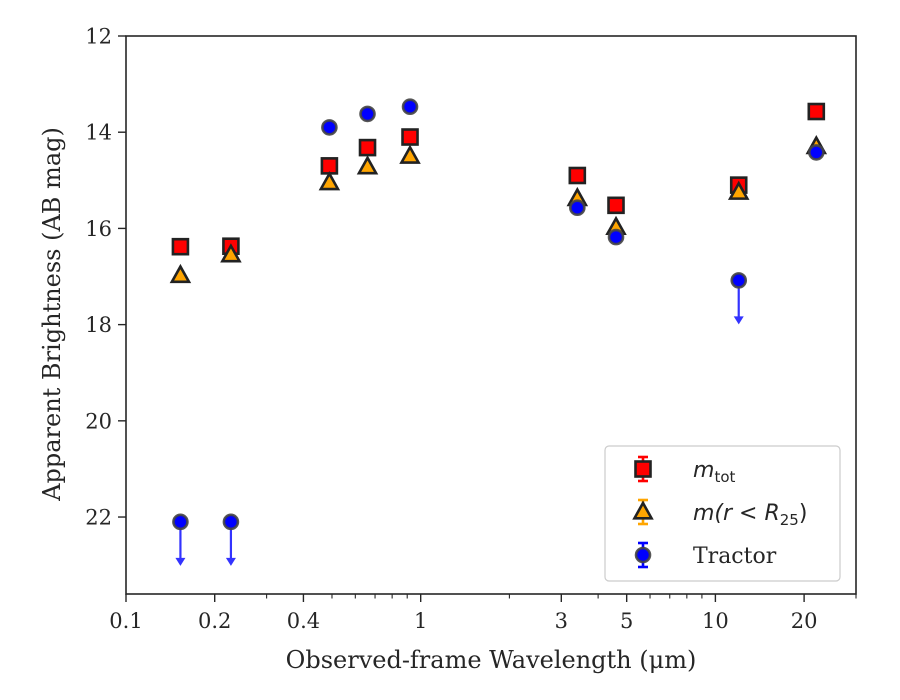 This screenshot has height=700, width=900. What do you see at coordinates (98, 518) in the screenshot?
I see `y-tick-label: 22` at bounding box center [98, 518].